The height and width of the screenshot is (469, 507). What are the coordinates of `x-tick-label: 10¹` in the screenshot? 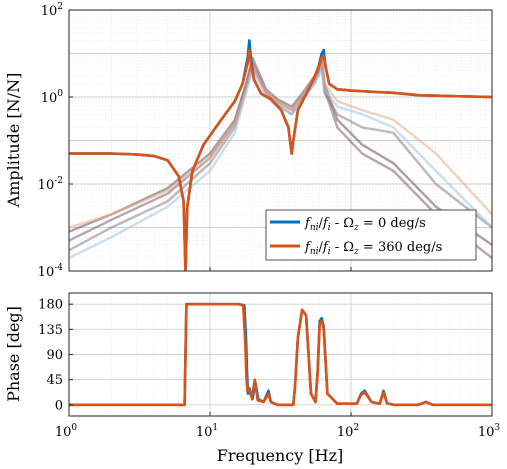 It's located at (207, 431).